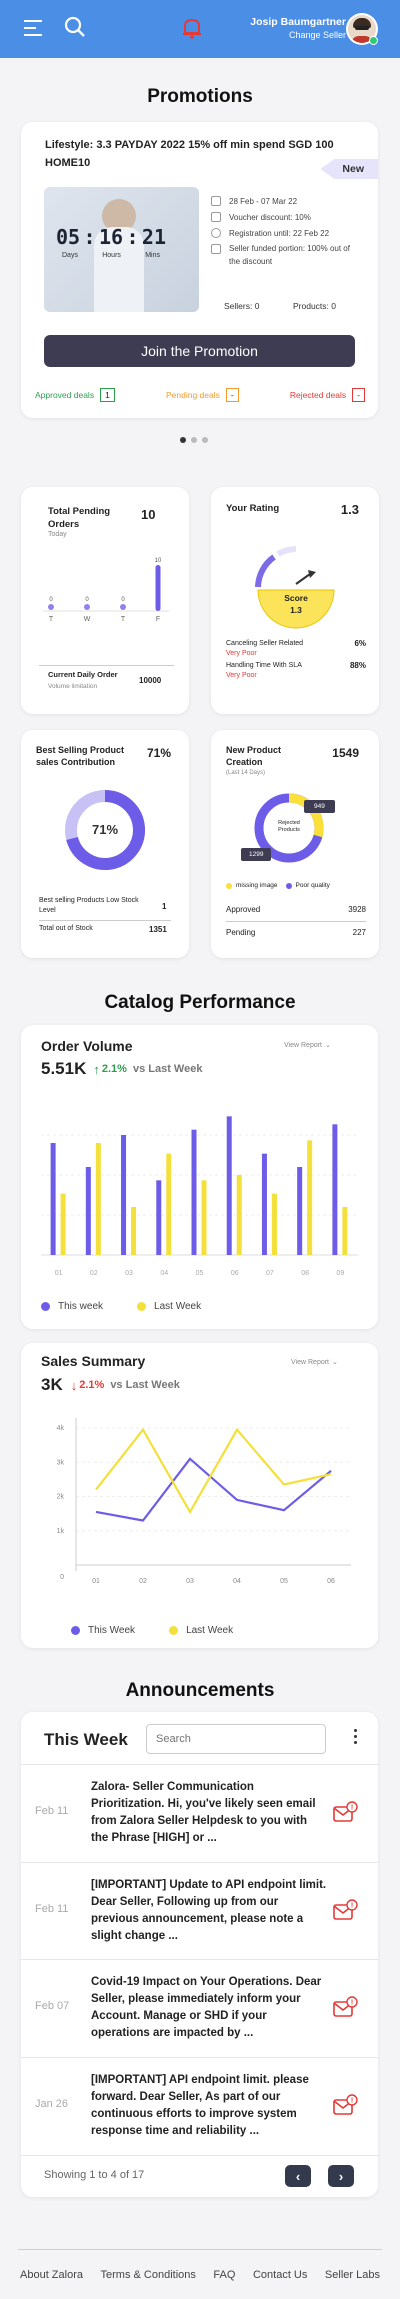 The image size is (400, 2299). Describe the element at coordinates (150, 680) in the screenshot. I see `current-daily-order-value: 10000` at that location.